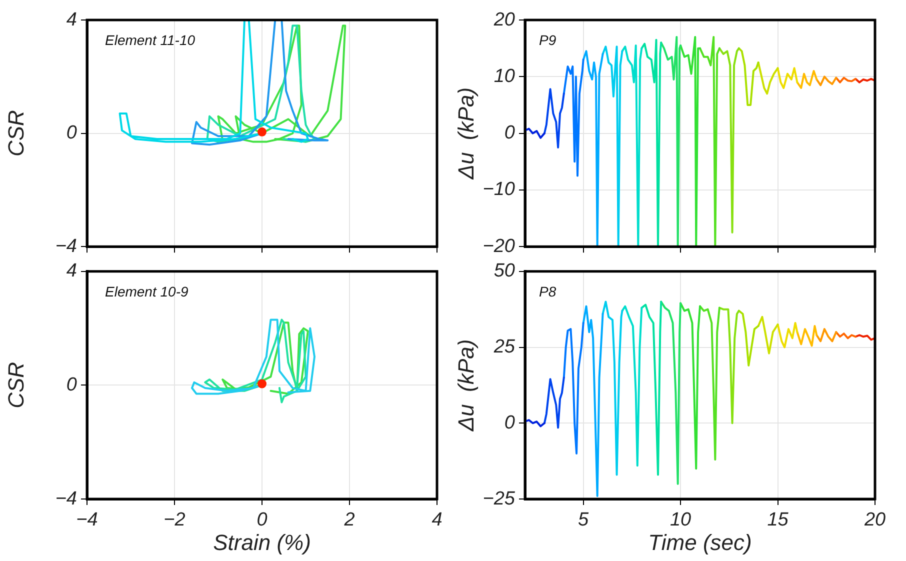 The height and width of the screenshot is (561, 906). I want to click on x-tick-label: 5, so click(584, 520).